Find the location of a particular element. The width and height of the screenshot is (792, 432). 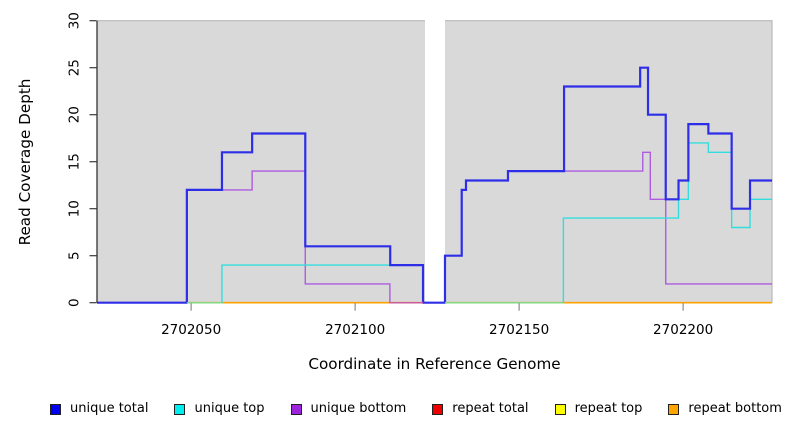

x-tick-label-2702100: 2702100 is located at coordinates (355, 330).